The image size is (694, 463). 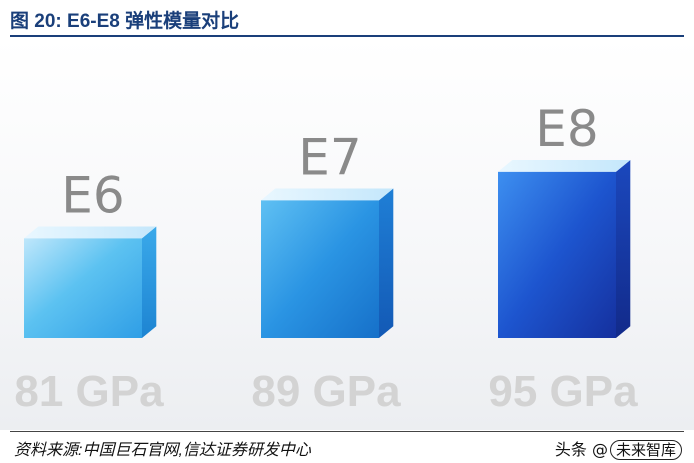 I want to click on source-note: 资料来源:中国巨石官网,信达证券研发中心, so click(x=162, y=450).